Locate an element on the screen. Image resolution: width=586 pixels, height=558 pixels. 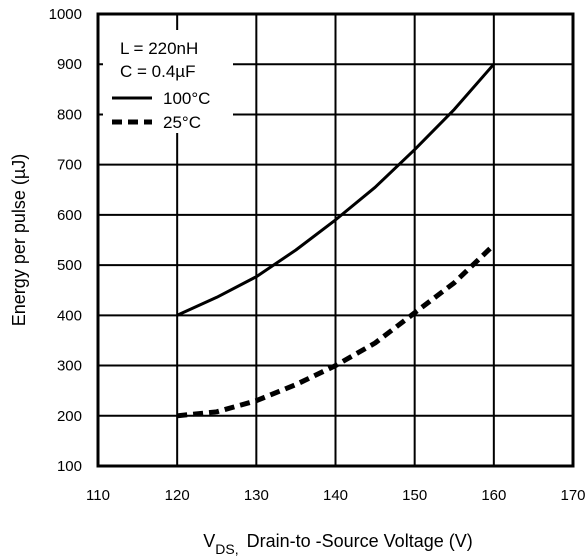
y-tick-label: 500 is located at coordinates (69, 265).